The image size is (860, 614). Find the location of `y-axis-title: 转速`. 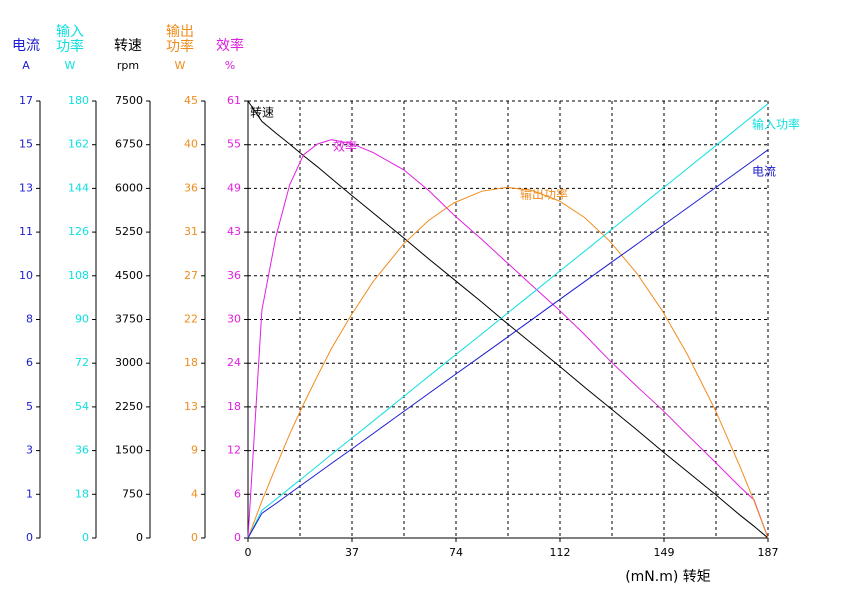

y-axis-title: 转速 is located at coordinates (128, 46).